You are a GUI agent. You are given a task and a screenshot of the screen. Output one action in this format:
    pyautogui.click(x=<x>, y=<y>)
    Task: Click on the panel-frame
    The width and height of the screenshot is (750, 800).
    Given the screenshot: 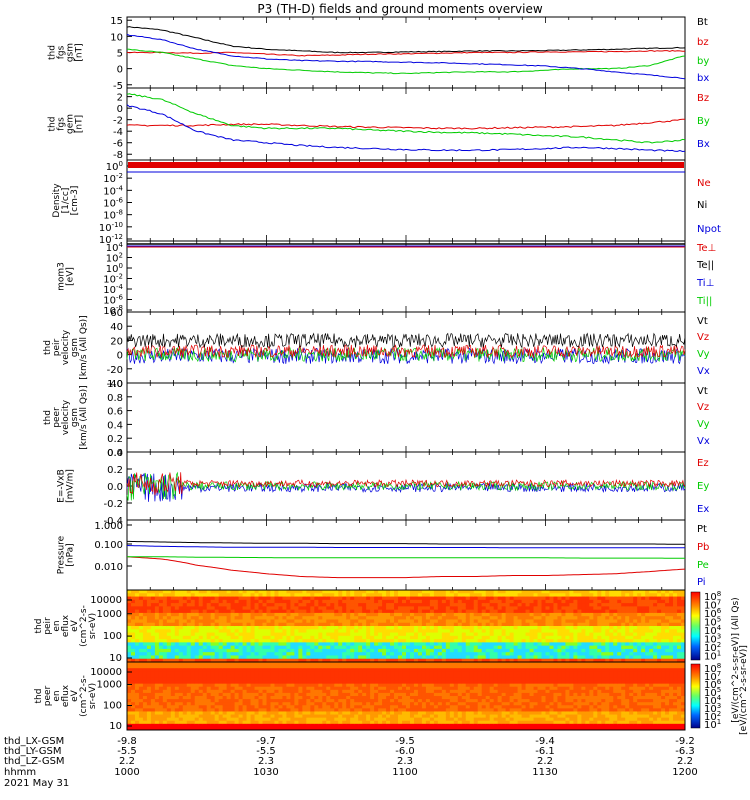 What is the action you would take?
    pyautogui.click(x=406, y=276)
    